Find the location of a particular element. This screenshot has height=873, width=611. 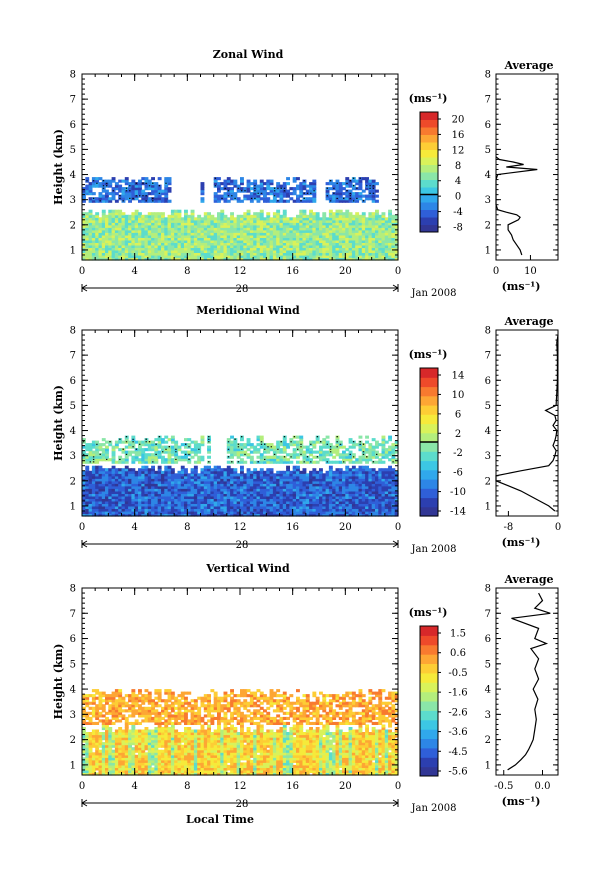

colorbar-segment is located at coordinates (429, 138).